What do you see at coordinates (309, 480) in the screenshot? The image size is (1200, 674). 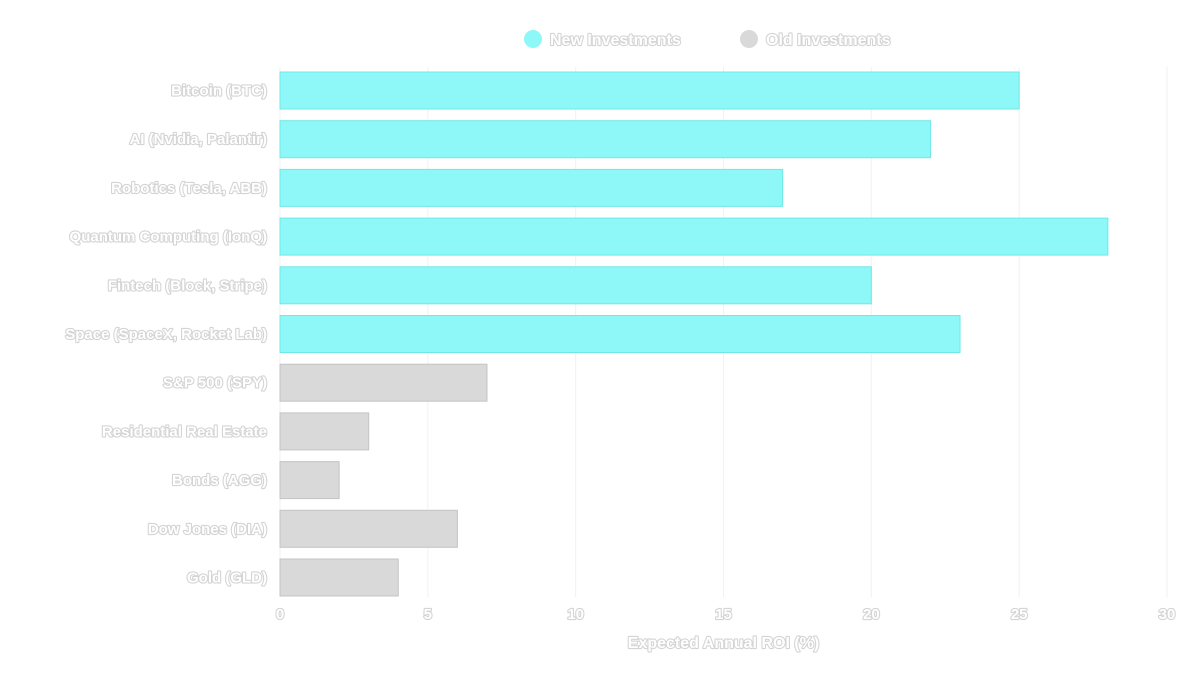 I see `bar-bonds-agg` at bounding box center [309, 480].